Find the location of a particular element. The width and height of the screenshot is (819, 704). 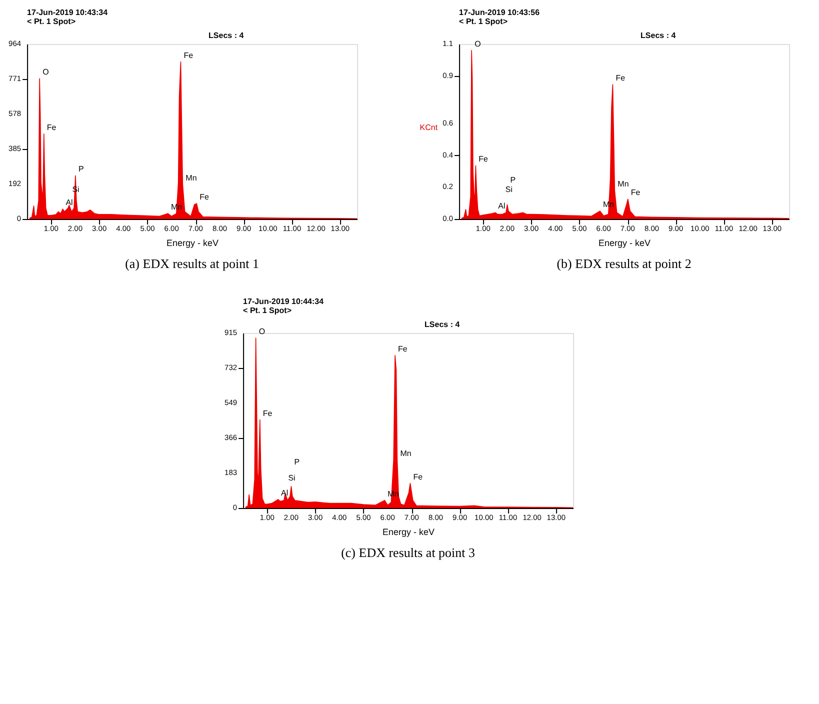

text: (b) EDX results at point 2 is located at coordinates (624, 263).